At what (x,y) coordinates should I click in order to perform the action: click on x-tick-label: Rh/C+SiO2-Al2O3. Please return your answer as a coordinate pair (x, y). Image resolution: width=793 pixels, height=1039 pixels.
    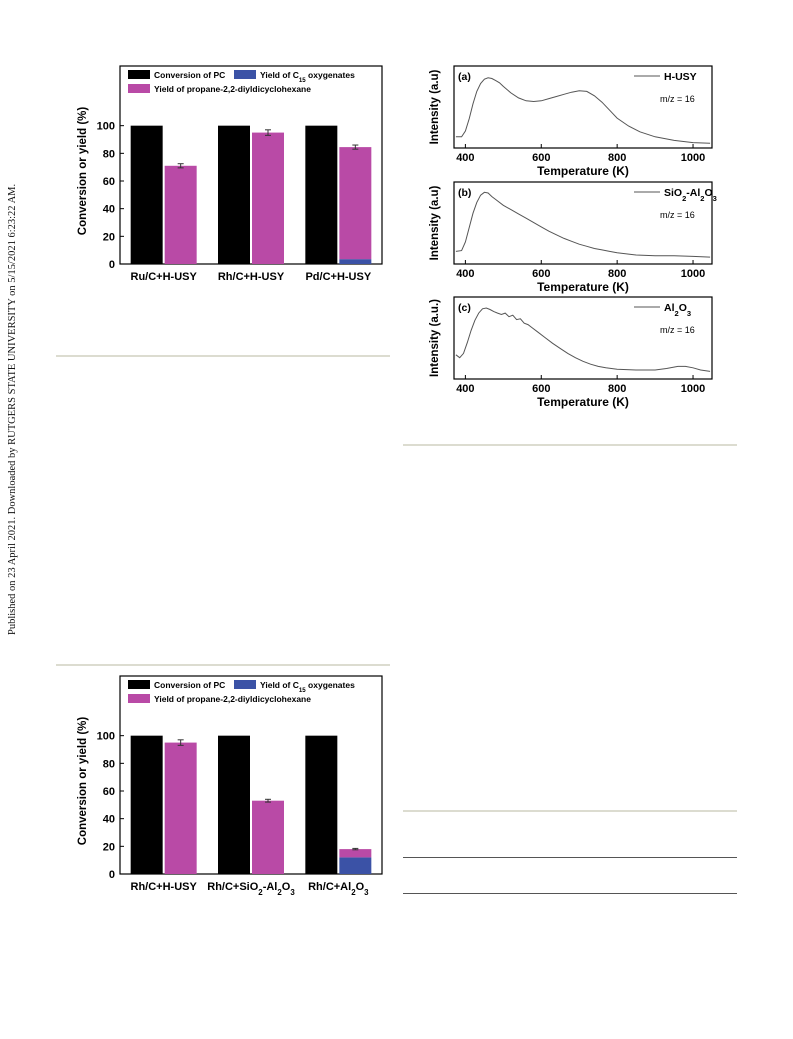
    Looking at the image, I should click on (251, 889).